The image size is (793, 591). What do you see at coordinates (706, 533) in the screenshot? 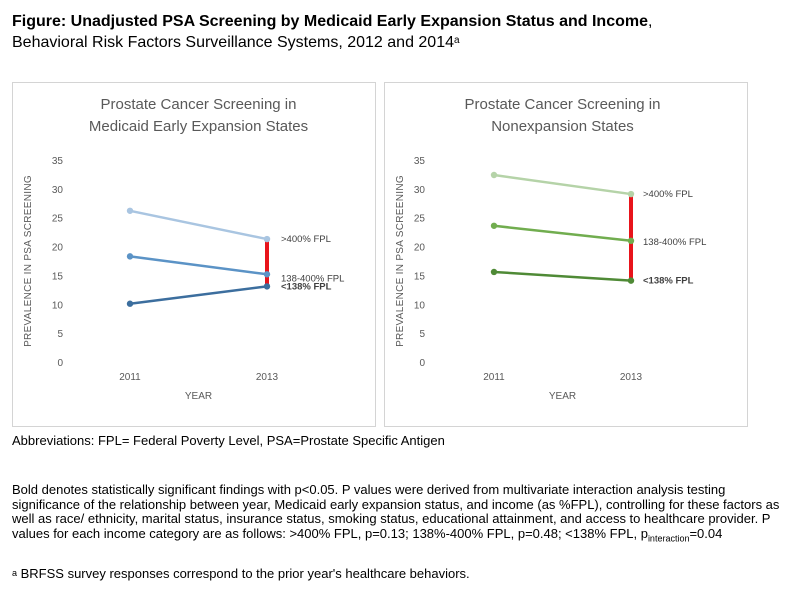
I see `notes-end-text: =0.04` at bounding box center [706, 533].